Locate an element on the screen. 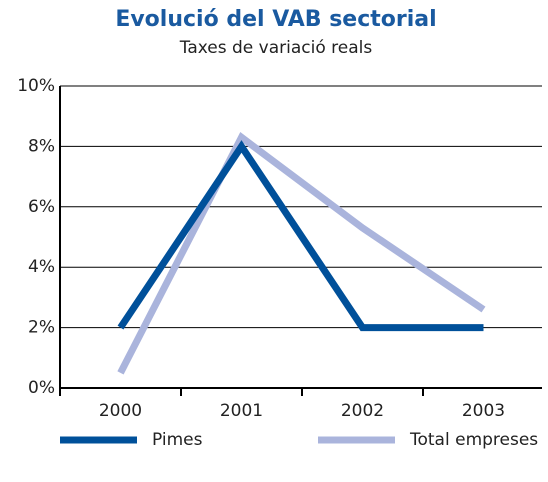  x-tick-label: 2001 is located at coordinates (241, 411).